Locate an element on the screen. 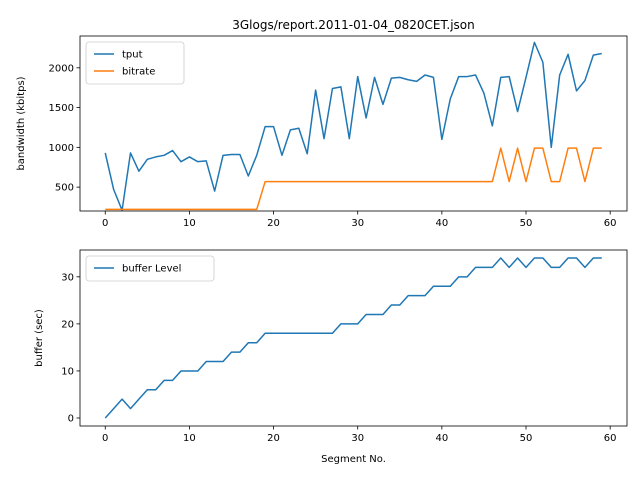 Image resolution: width=640 pixels, height=480 pixels. x-axis-label: Segment No. is located at coordinates (353, 459).